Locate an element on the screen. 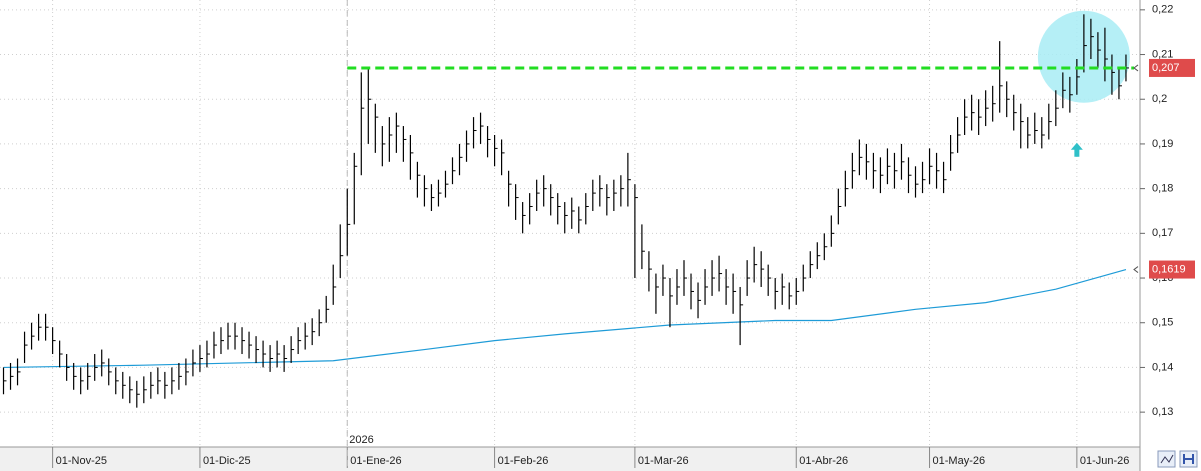  x-axis-band is located at coordinates (570, 459).